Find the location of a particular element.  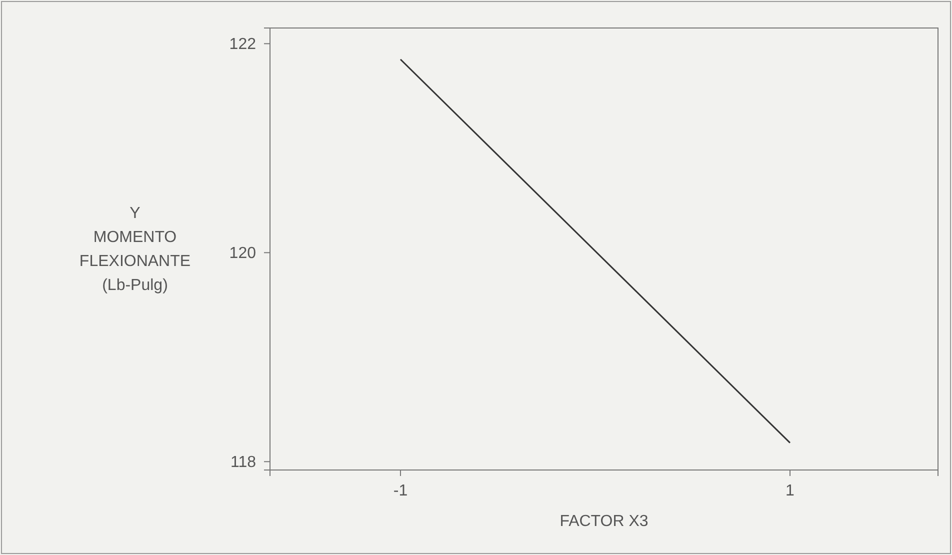

x-tick-label: -1 is located at coordinates (400, 491).